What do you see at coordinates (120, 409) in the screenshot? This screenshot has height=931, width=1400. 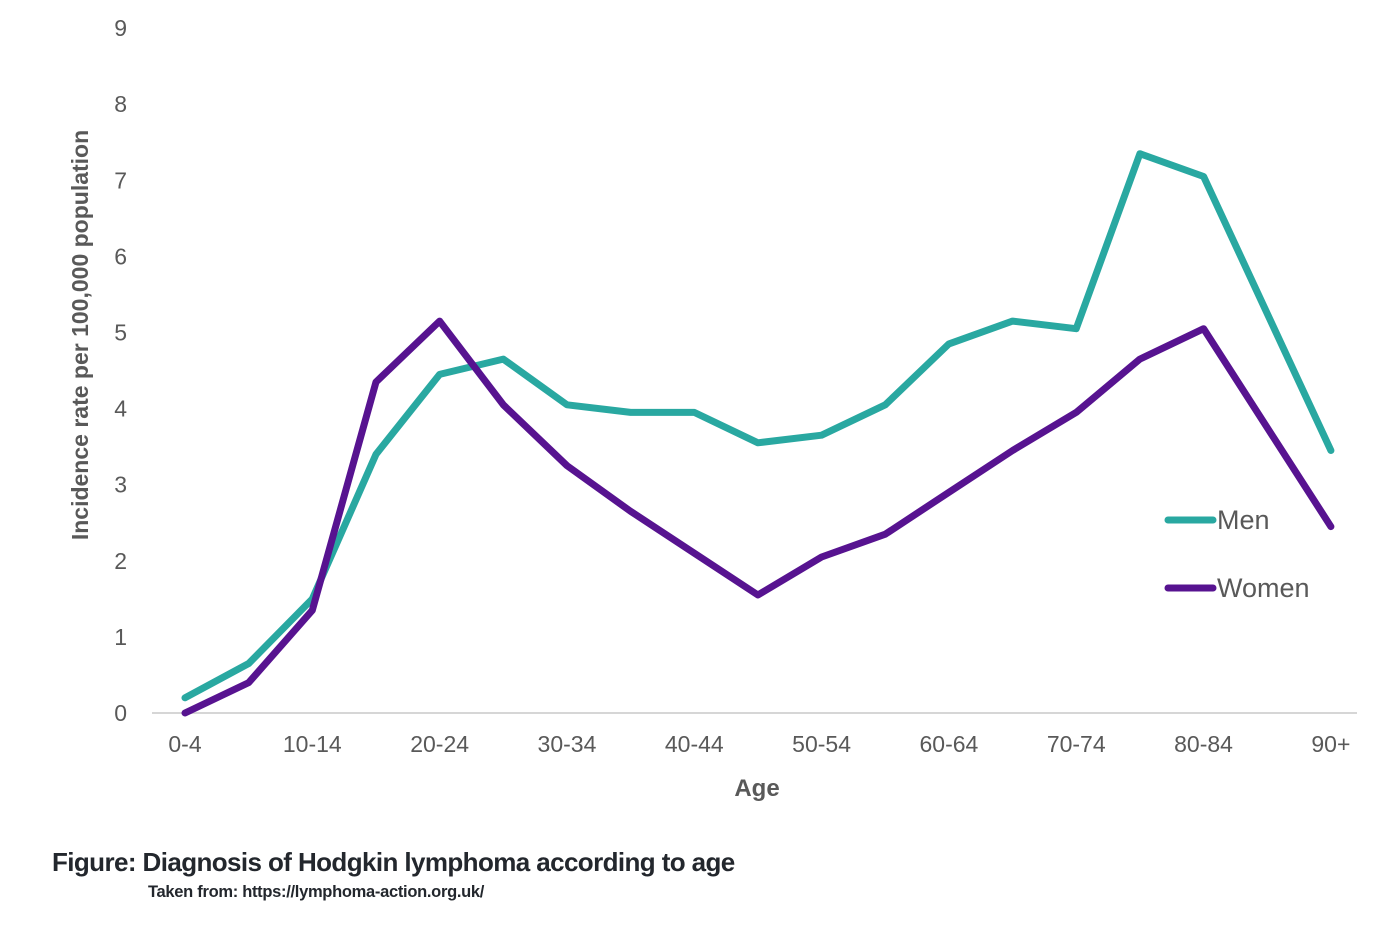 I see `y-axis-tick-label: 4` at bounding box center [120, 409].